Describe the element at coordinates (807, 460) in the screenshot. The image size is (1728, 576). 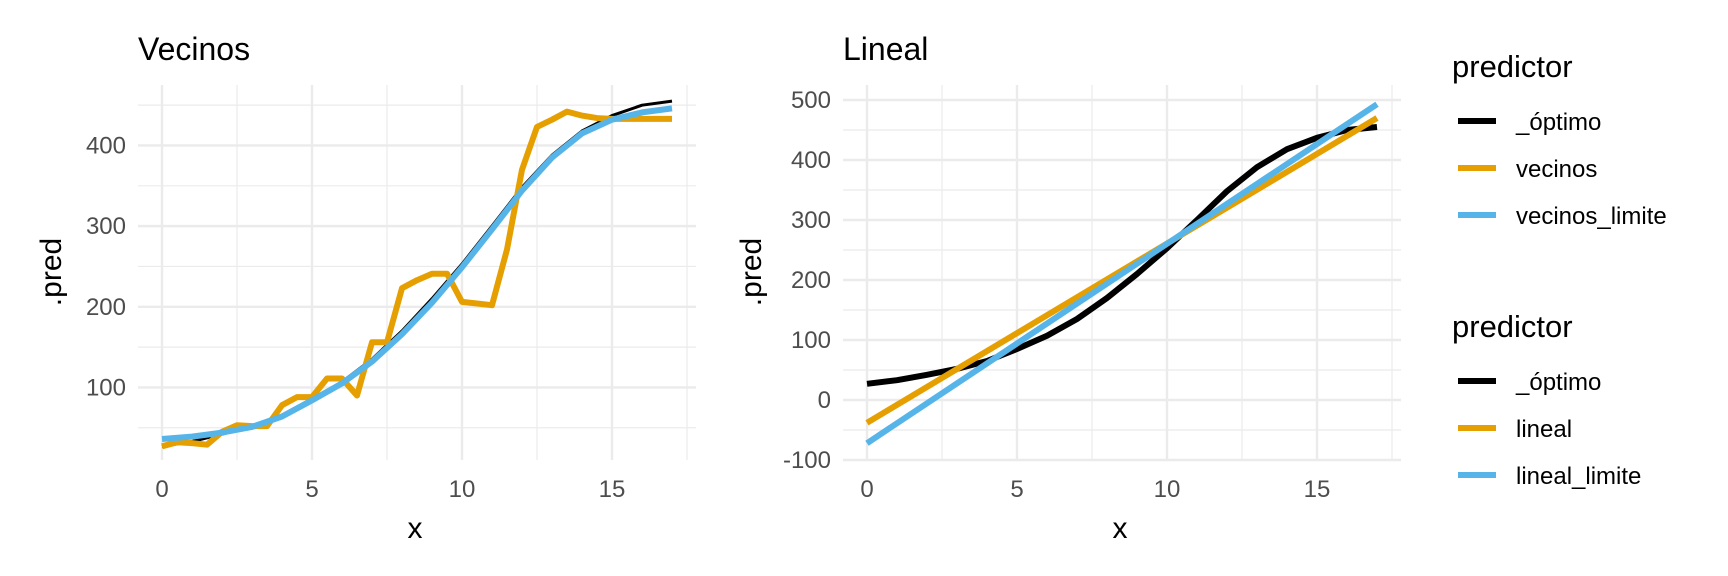
I see `y-tick-label: -100` at that location.